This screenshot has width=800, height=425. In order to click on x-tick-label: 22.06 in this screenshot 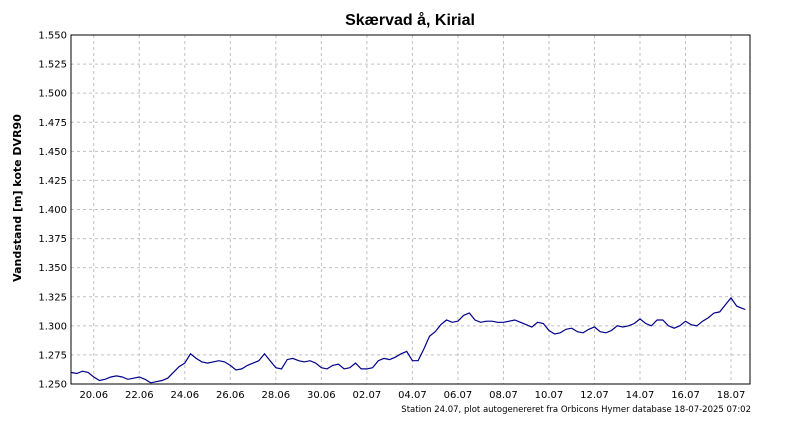, I will do `click(139, 395)`.